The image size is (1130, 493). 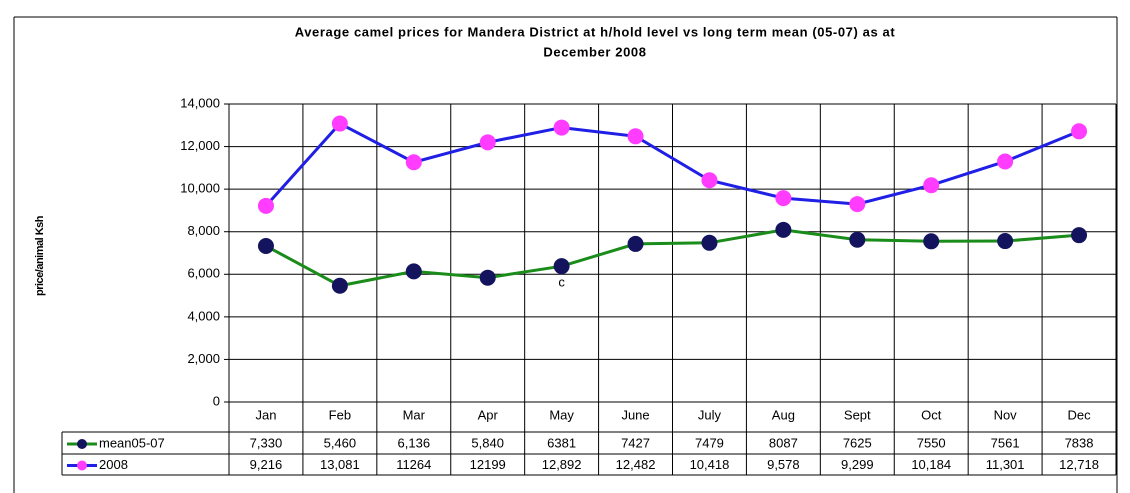 I want to click on table-value: 7,330, so click(x=266, y=442).